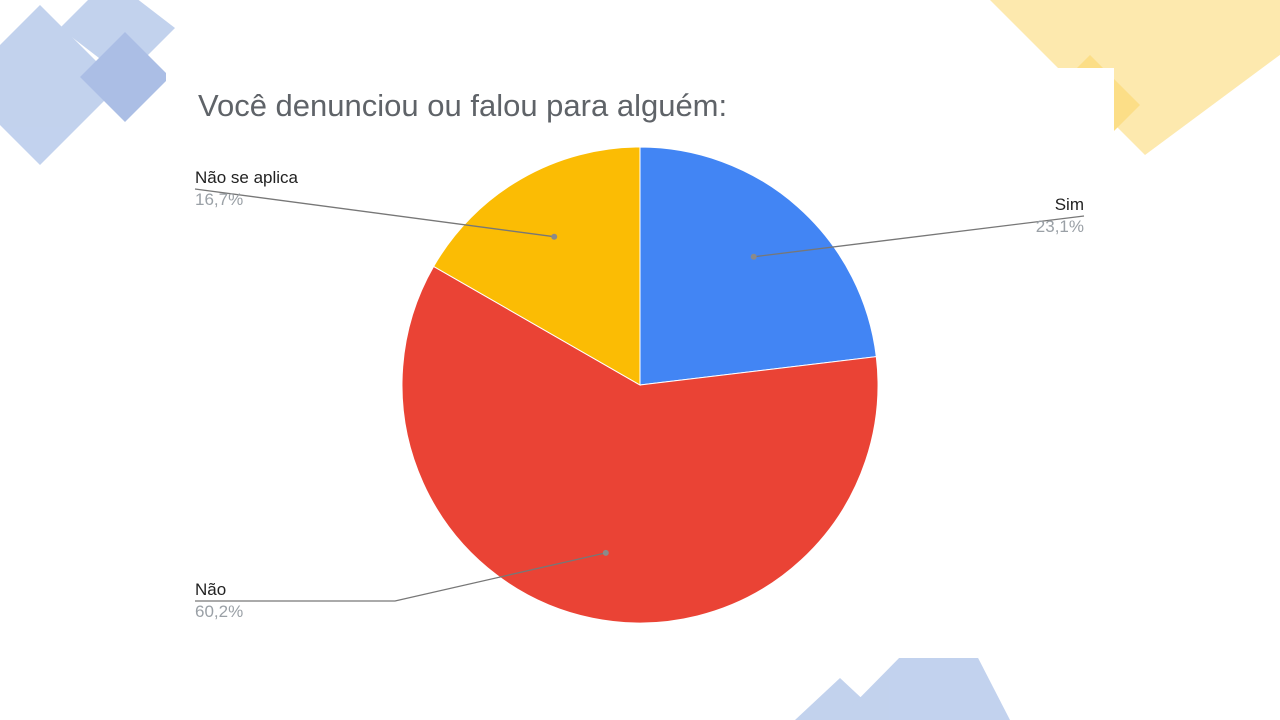  What do you see at coordinates (1069, 204) in the screenshot?
I see `slice-label-name: Sim` at bounding box center [1069, 204].